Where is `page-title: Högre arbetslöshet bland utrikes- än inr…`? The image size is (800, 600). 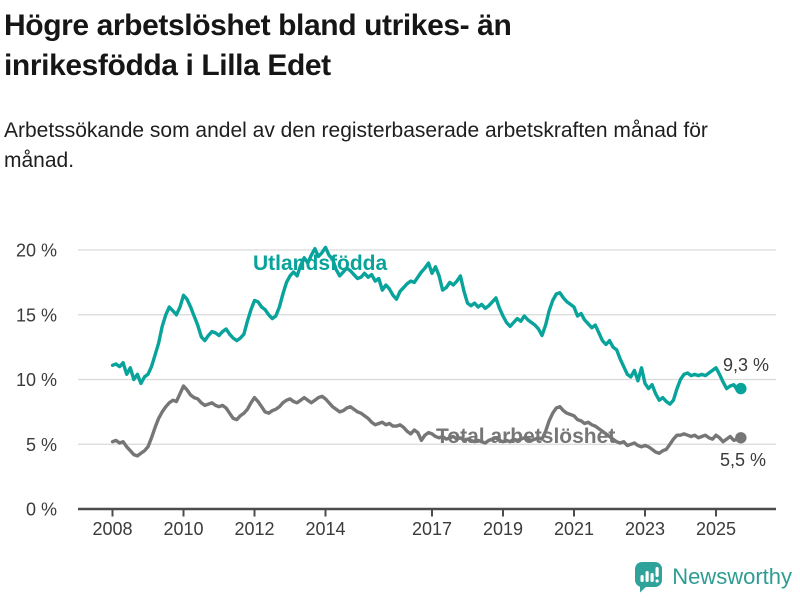
page-title: Högre arbetslöshet bland utrikes- än inr… is located at coordinates (258, 45).